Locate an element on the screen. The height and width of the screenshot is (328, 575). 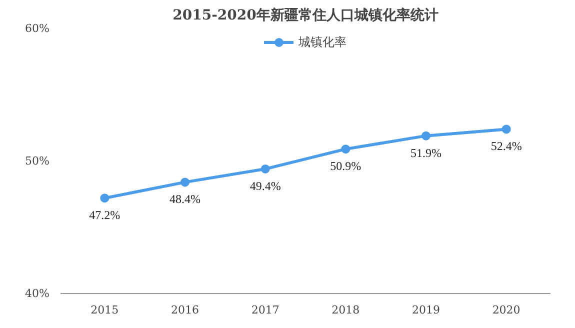
chart-title: 2015-2020年新疆常住人口城镇化率统计 is located at coordinates (305, 15).